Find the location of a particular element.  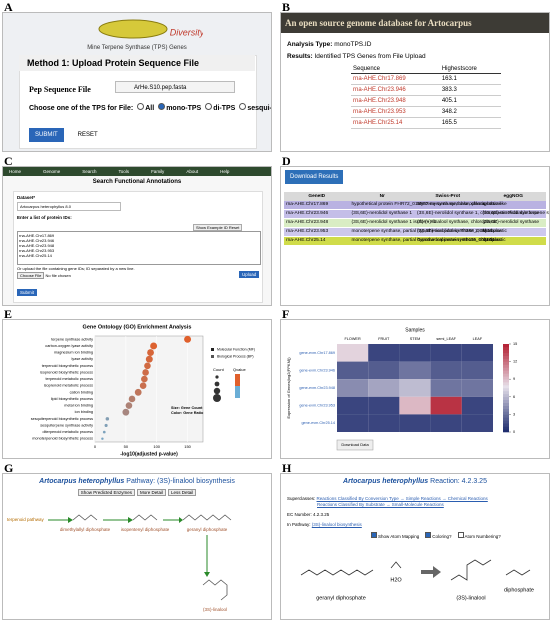

nav-item: Family is located at coordinates (158, 171).